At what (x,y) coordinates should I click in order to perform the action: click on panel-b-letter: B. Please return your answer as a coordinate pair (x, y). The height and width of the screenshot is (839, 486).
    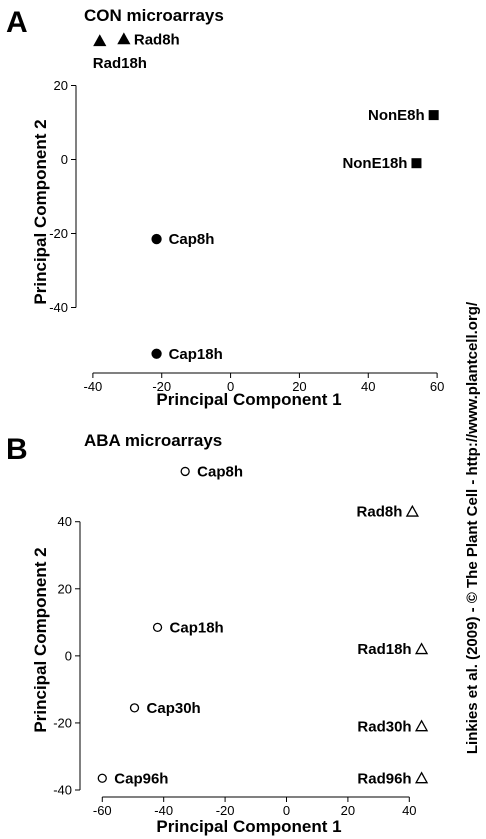
    Looking at the image, I should click on (17, 449).